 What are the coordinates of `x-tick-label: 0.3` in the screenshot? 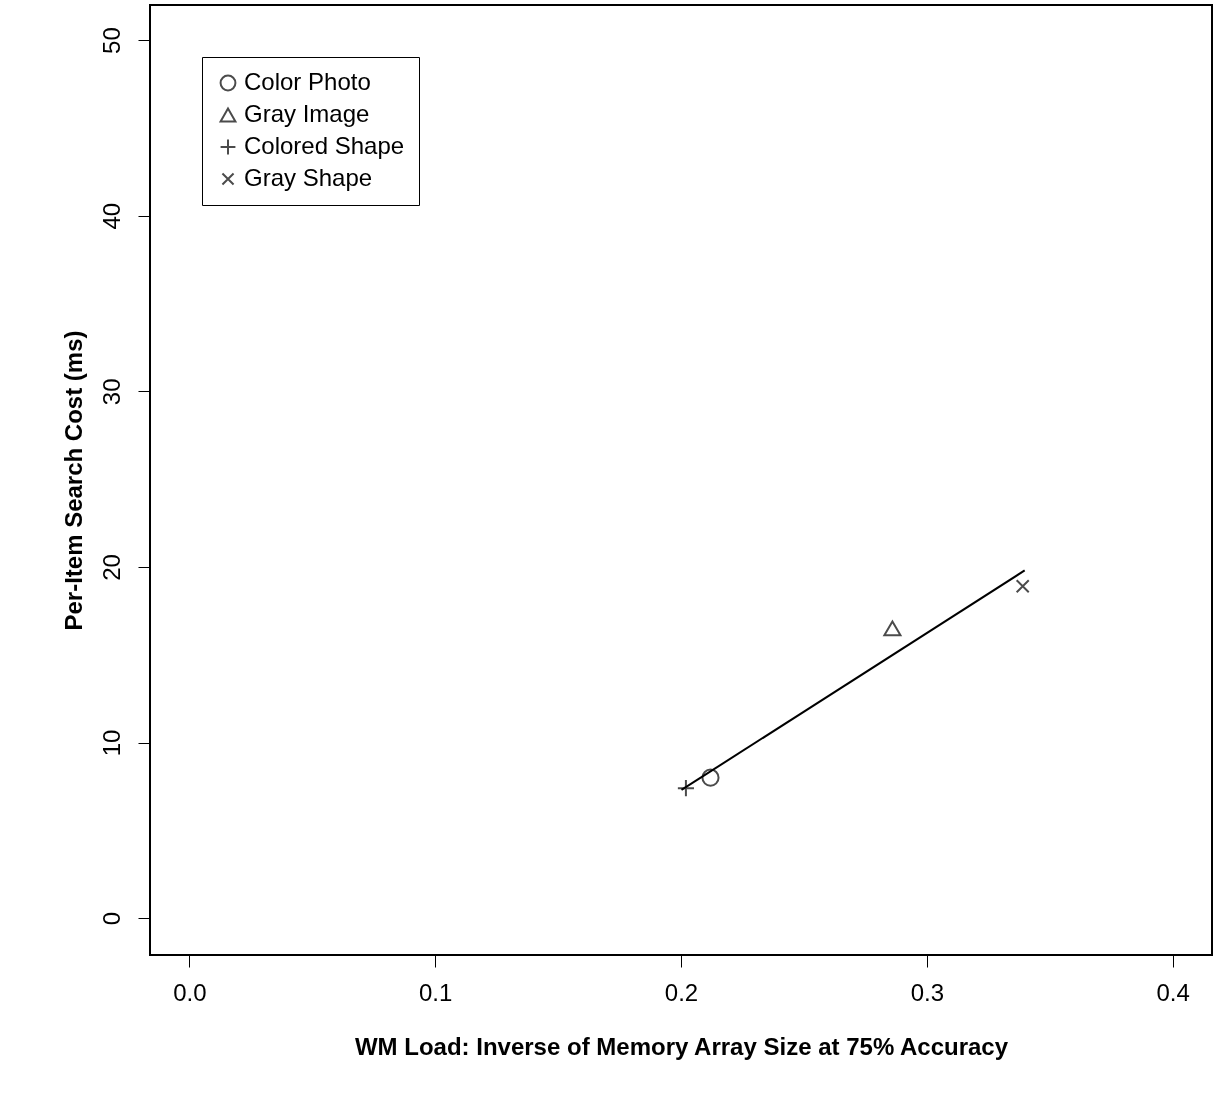 It's located at (927, 992).